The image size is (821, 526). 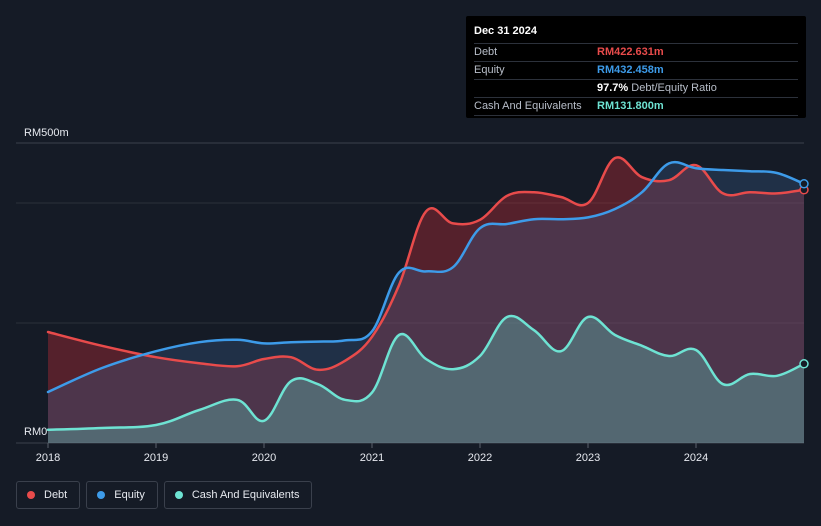 What do you see at coordinates (156, 458) in the screenshot?
I see `x-tick-label: 2019` at bounding box center [156, 458].